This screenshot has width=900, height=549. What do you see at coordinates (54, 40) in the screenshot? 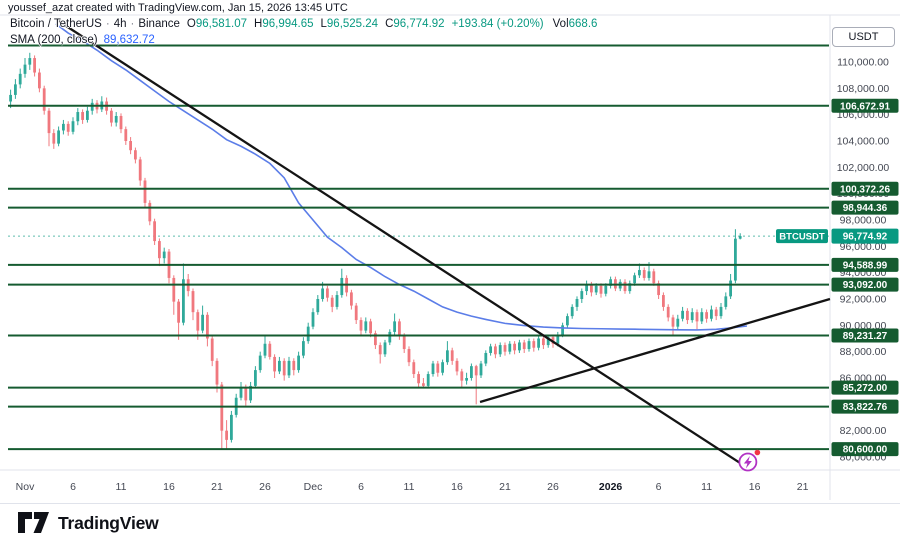
I see `sma-indicator-label: SMA (200, close)` at bounding box center [54, 40].